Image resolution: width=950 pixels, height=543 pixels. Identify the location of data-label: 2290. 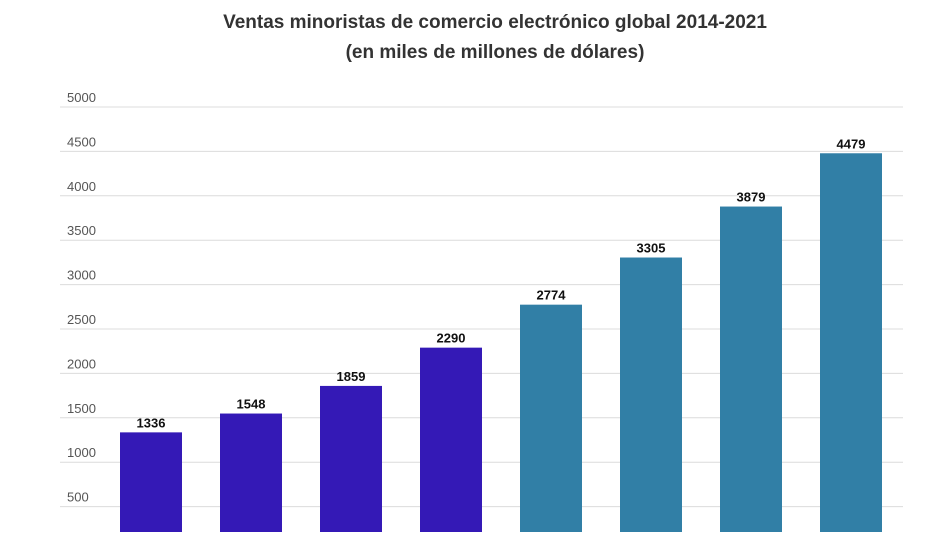
(451, 338).